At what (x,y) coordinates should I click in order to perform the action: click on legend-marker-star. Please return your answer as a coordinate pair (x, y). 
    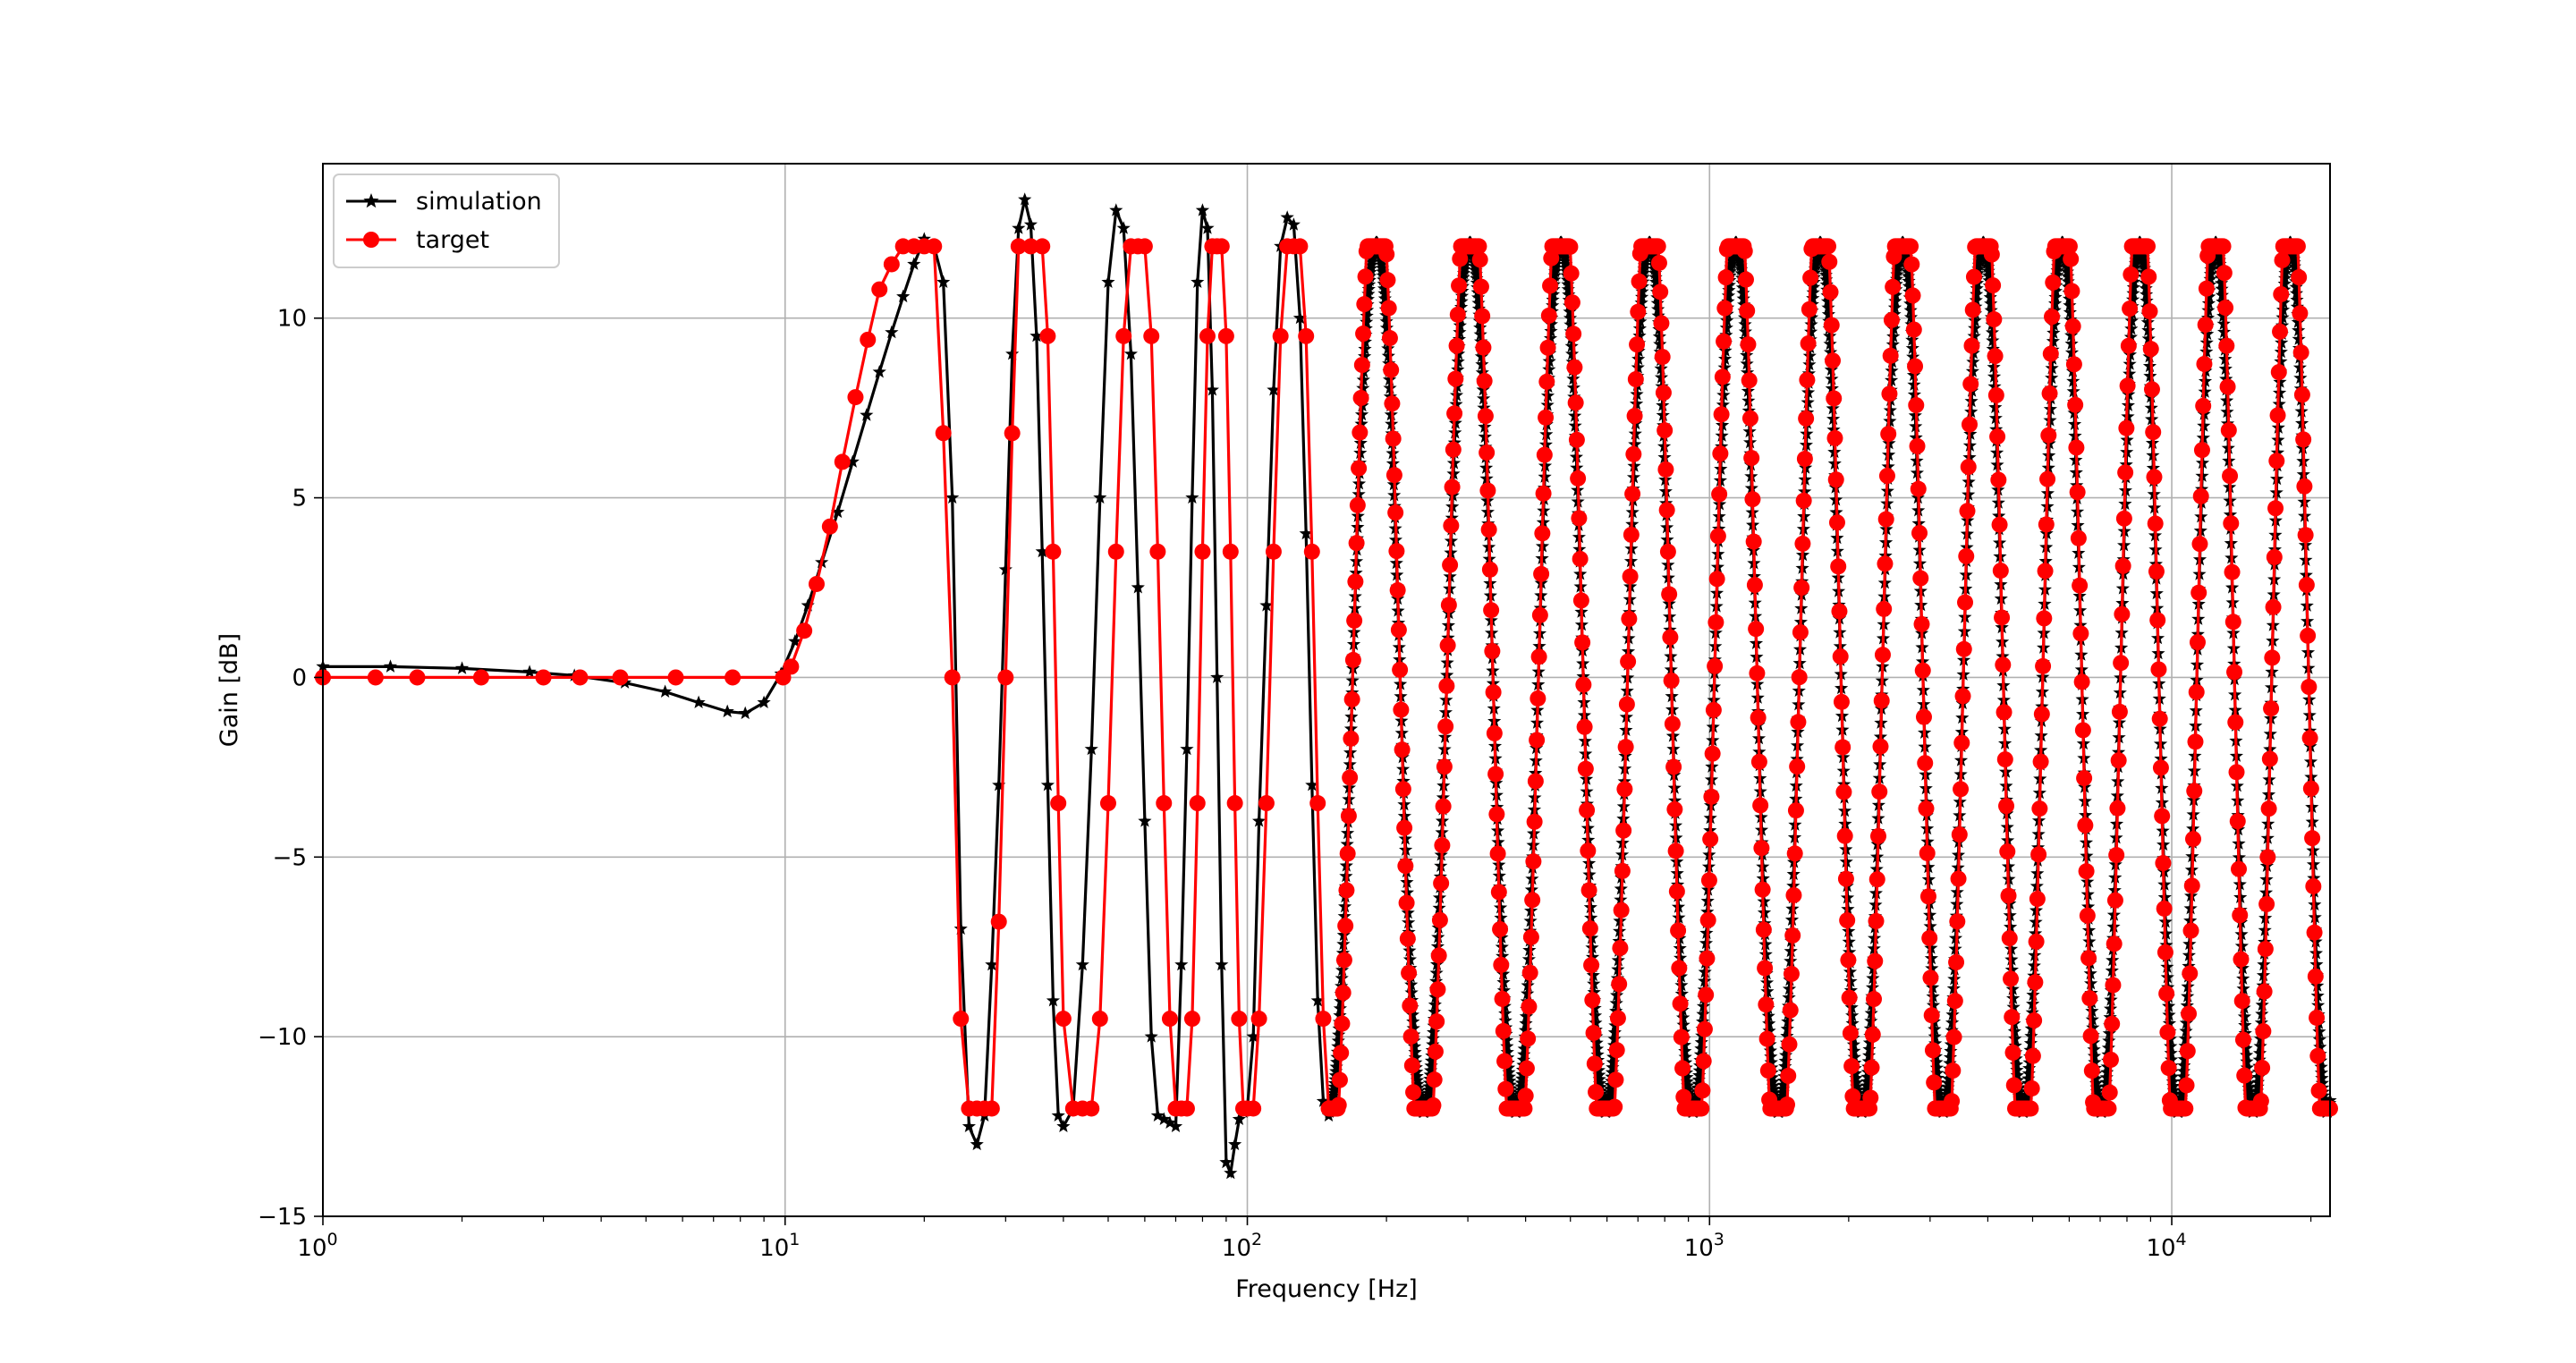
    Looking at the image, I should click on (371, 201).